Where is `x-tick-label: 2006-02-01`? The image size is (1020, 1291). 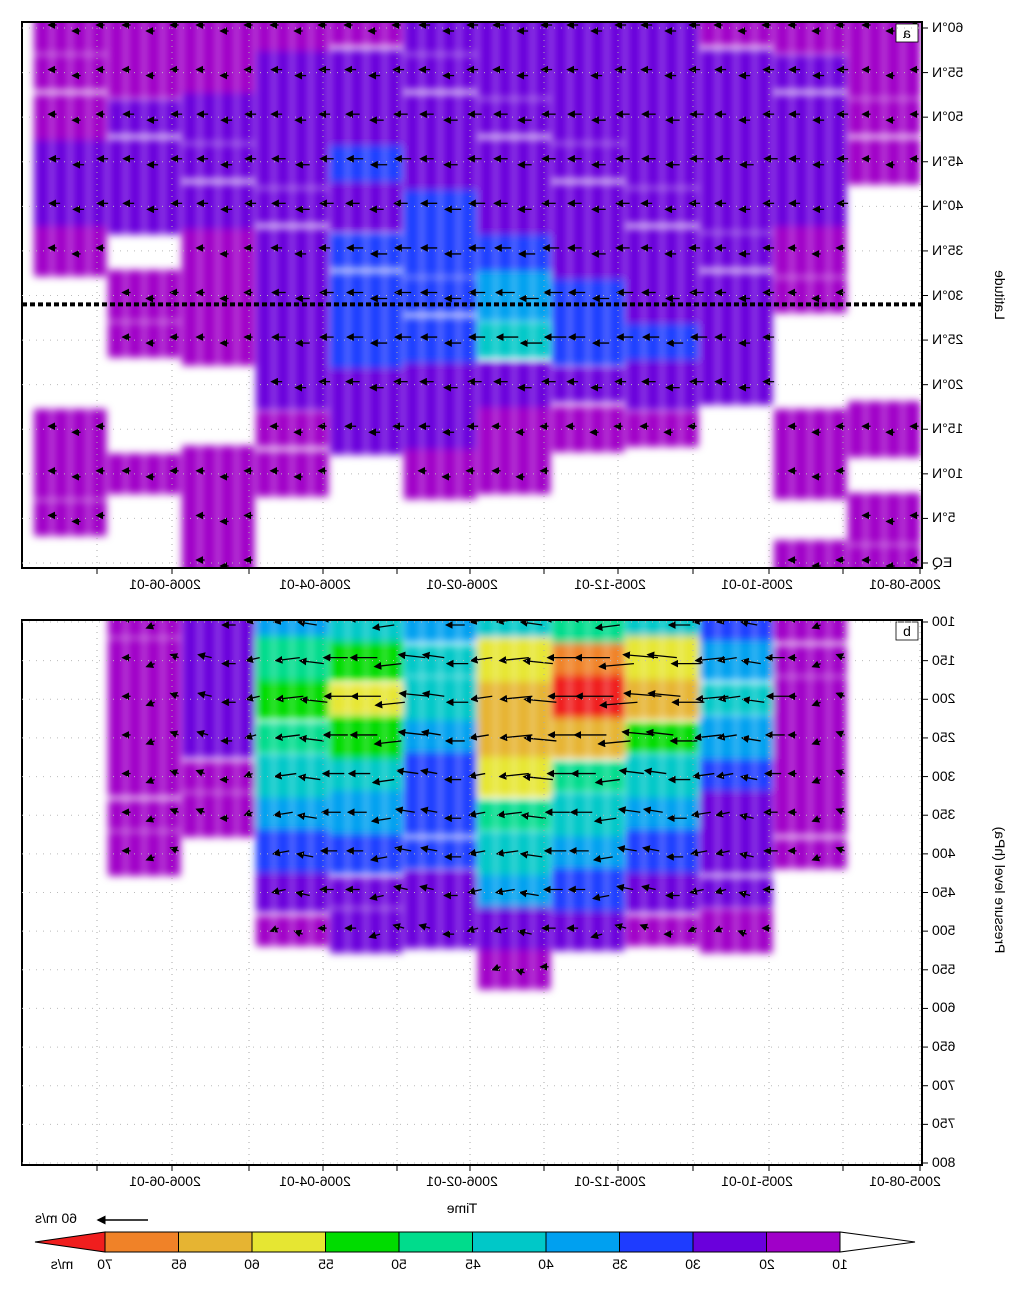 x-tick-label: 2006-02-01 is located at coordinates (462, 584).